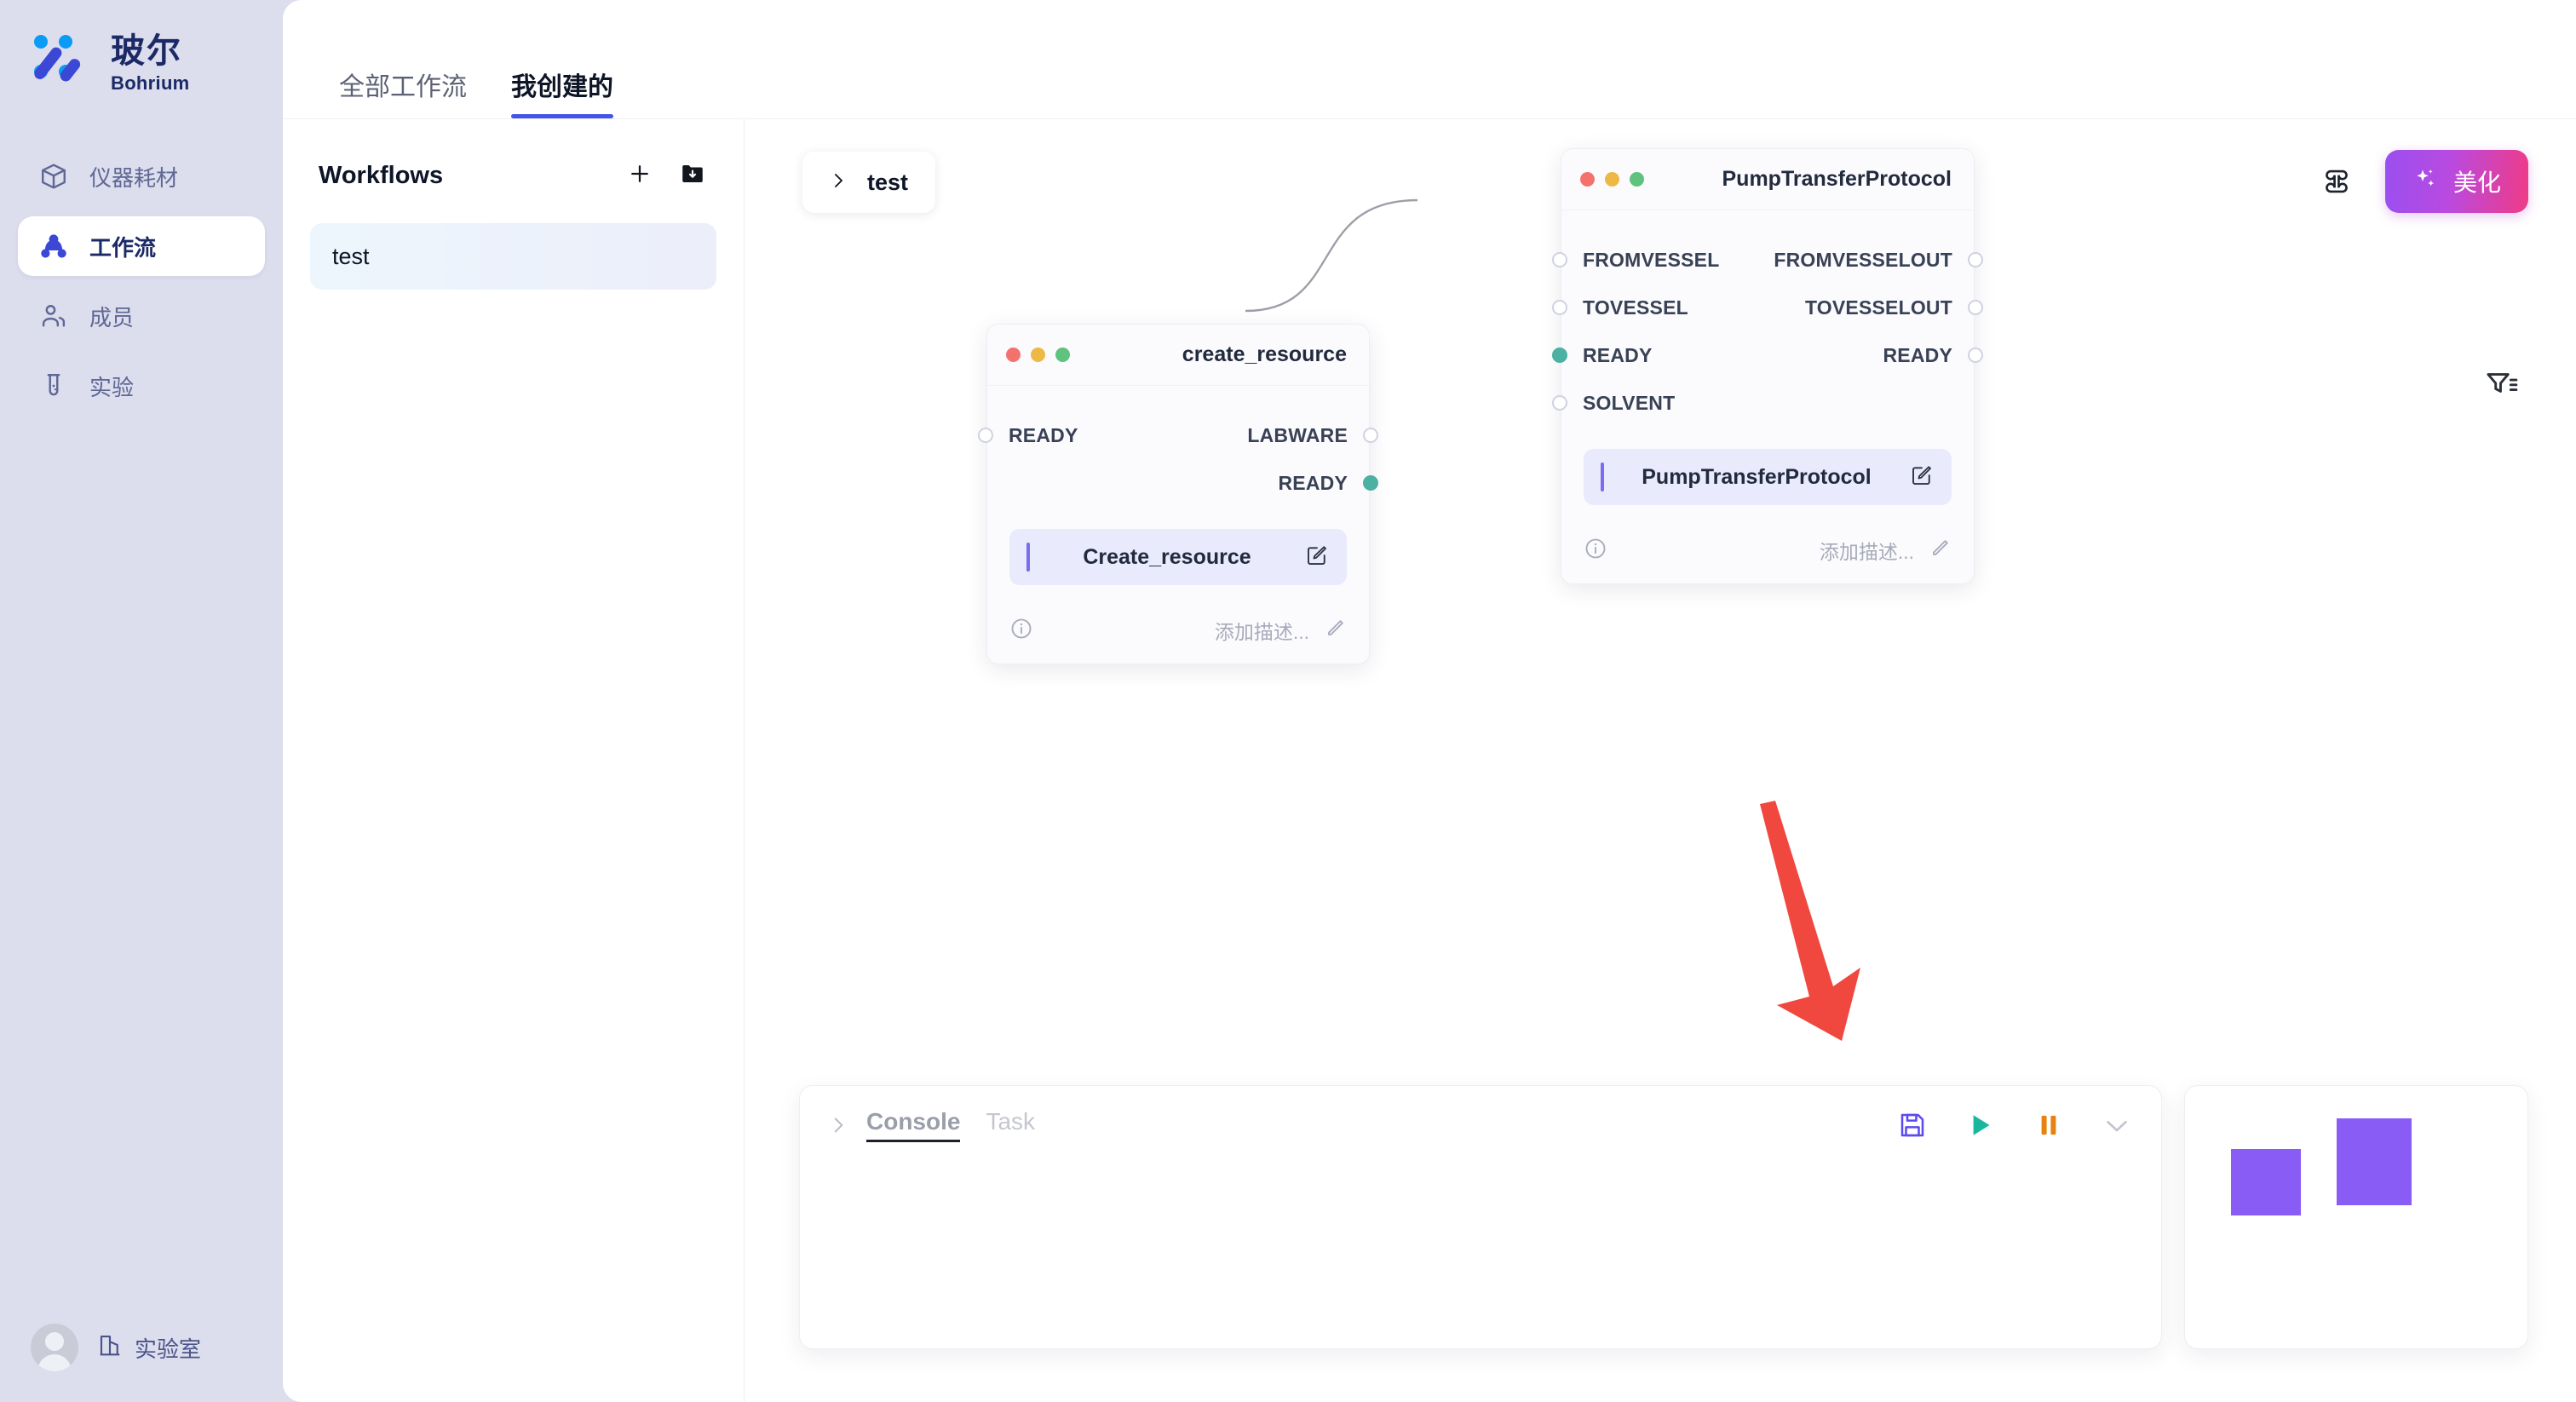  Describe the element at coordinates (151, 83) in the screenshot. I see `brand-name-en: Bohrium` at that location.